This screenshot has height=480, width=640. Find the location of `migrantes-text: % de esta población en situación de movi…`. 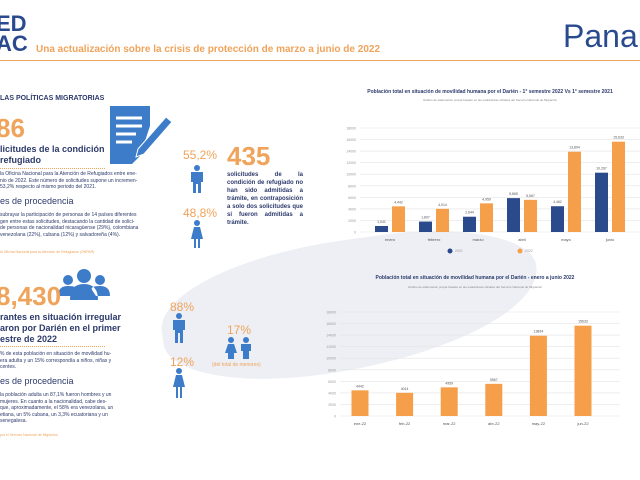

migrantes-text: % de esta población en situación de movi… is located at coordinates (56, 360).